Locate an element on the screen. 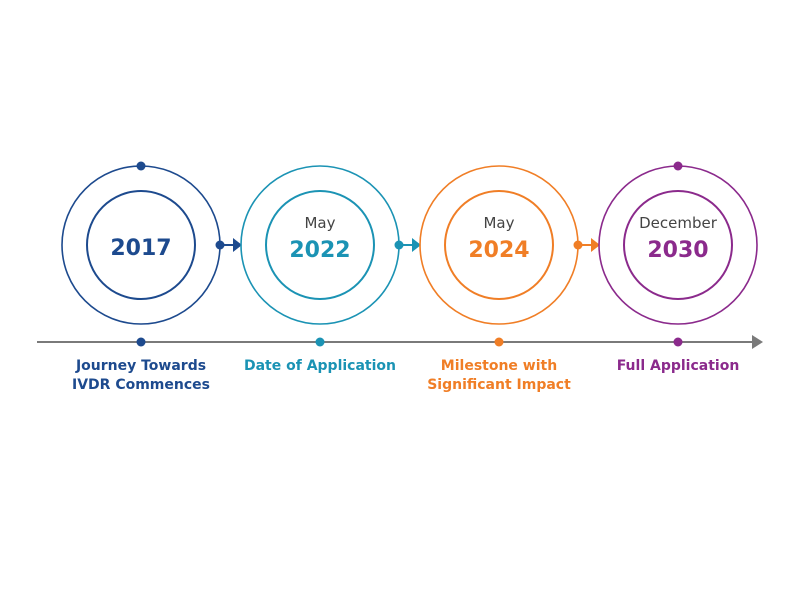 This screenshot has width=800, height=600. milestone-label: IVDR Commences is located at coordinates (141, 385).